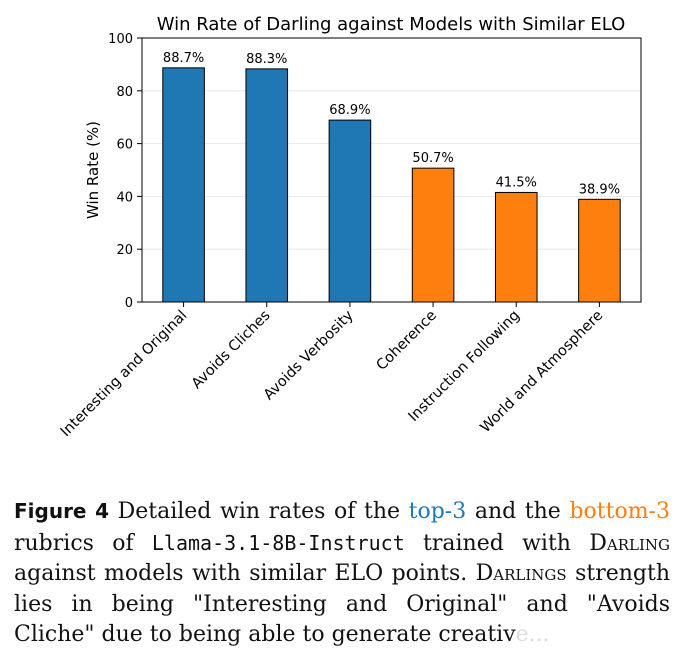 This screenshot has height=657, width=687. Describe the element at coordinates (245, 573) in the screenshot. I see `caption-text-5: against models with similar ELO points.` at that location.